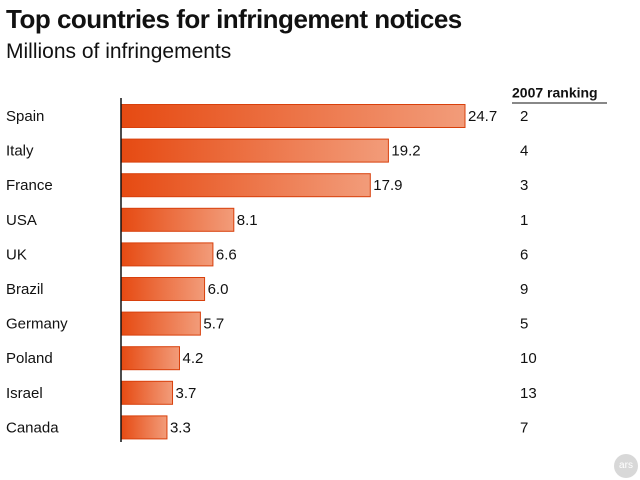  What do you see at coordinates (245, 185) in the screenshot?
I see `bar-france` at bounding box center [245, 185].